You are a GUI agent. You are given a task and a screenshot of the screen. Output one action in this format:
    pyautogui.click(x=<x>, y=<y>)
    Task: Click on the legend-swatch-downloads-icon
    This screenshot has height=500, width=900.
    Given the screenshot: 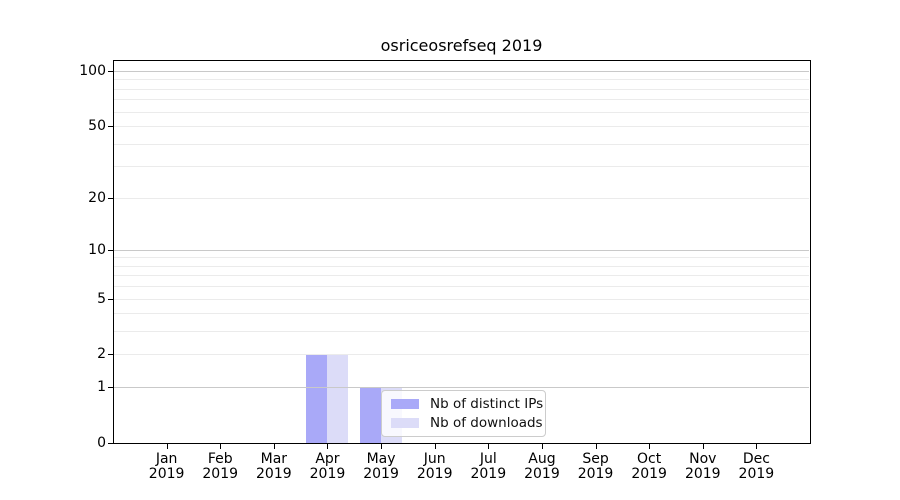 What is the action you would take?
    pyautogui.click(x=405, y=423)
    